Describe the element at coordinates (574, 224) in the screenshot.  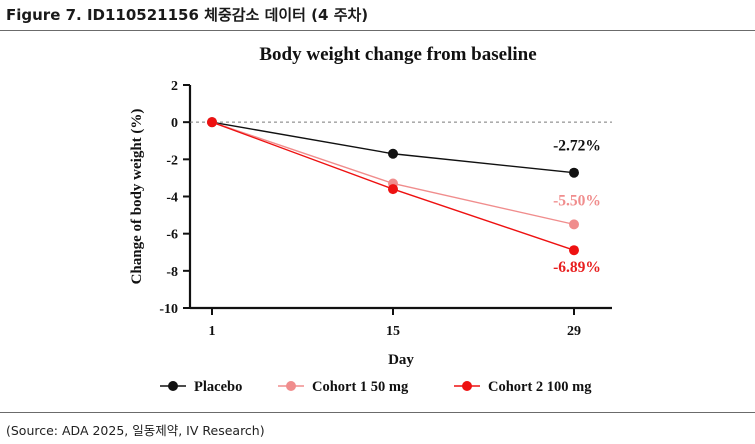
I see `series-1-point` at that location.